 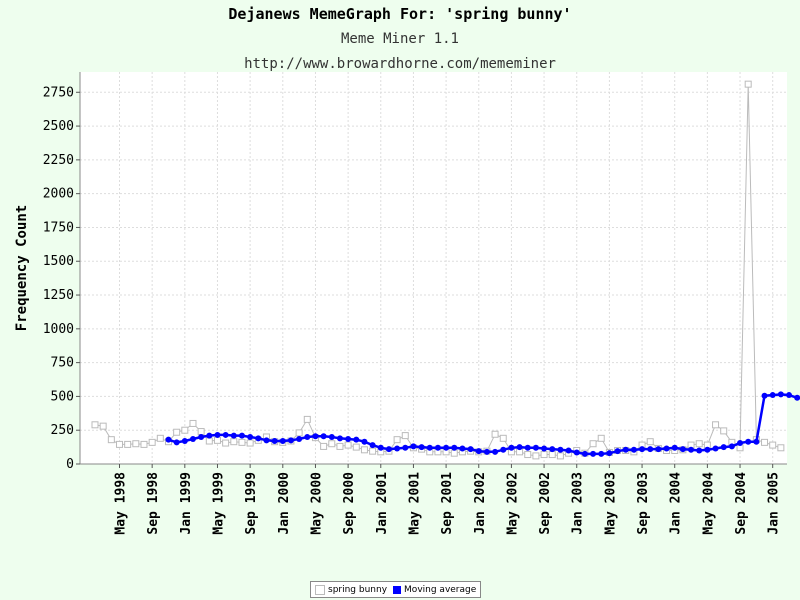 I want to click on legend-swatch-raw, so click(x=320, y=589).